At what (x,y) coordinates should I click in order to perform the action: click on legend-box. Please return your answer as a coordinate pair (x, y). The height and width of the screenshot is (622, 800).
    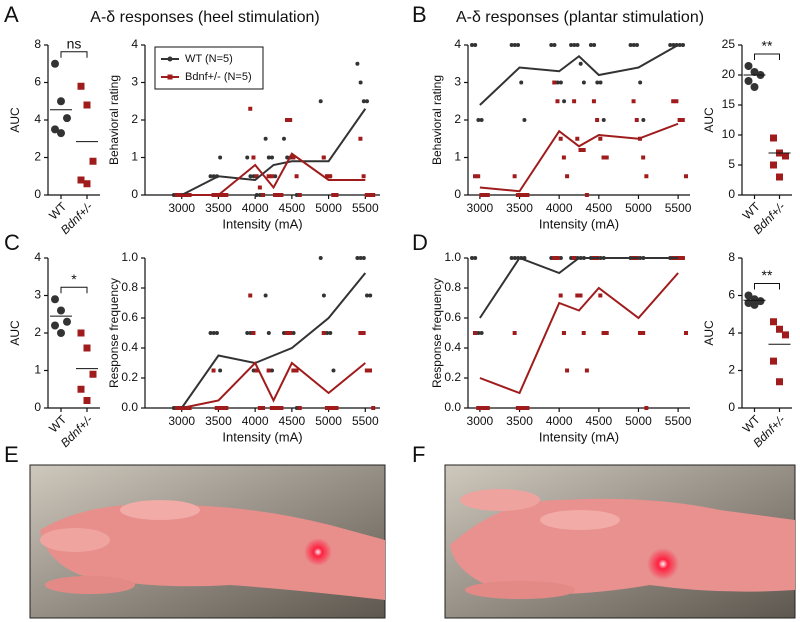
    Looking at the image, I should click on (209, 68).